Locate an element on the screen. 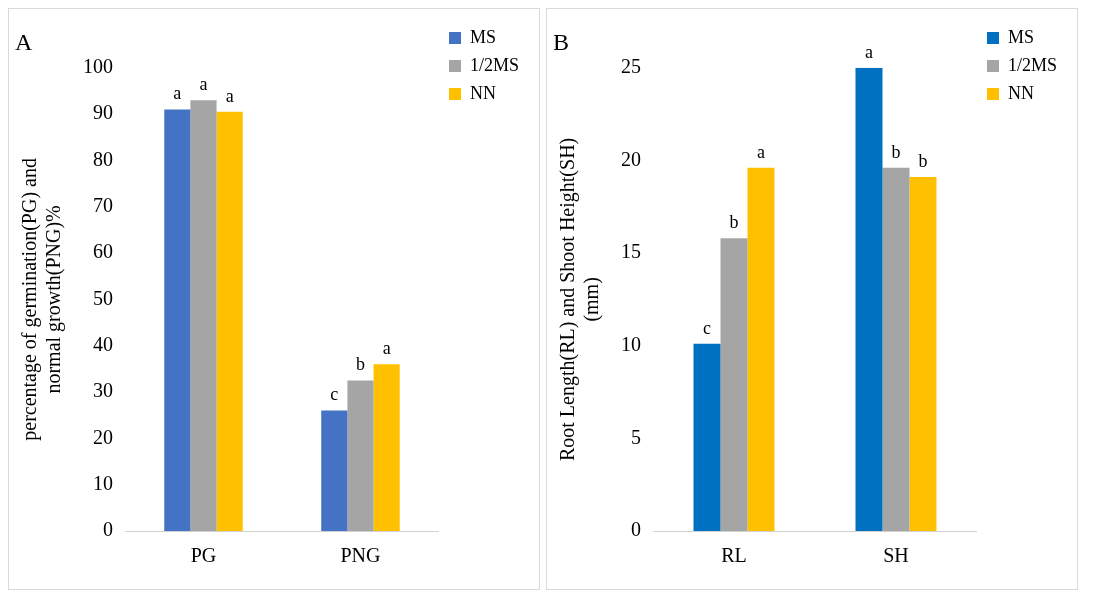 This screenshot has width=1094, height=603. y-tick-label: 5 is located at coordinates (636, 436).